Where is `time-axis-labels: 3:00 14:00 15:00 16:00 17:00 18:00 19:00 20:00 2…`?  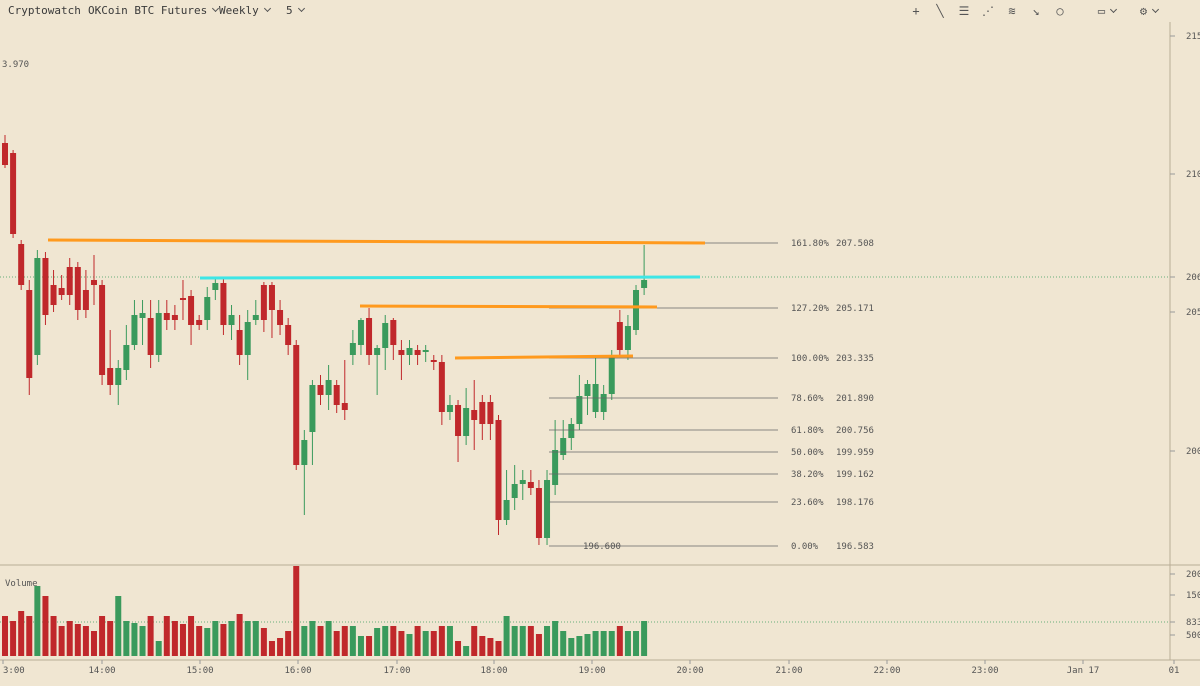
time-axis-labels: 3:00 14:00 15:00 16:00 17:00 18:00 19:00 20:00 2… is located at coordinates (590, 668).